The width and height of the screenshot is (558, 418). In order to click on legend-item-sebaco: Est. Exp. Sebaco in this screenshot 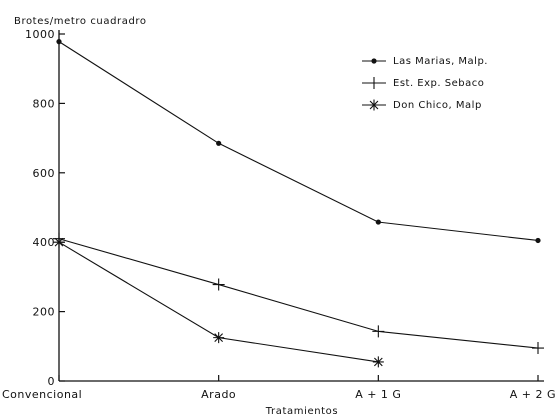, I will do `click(423, 83)`.